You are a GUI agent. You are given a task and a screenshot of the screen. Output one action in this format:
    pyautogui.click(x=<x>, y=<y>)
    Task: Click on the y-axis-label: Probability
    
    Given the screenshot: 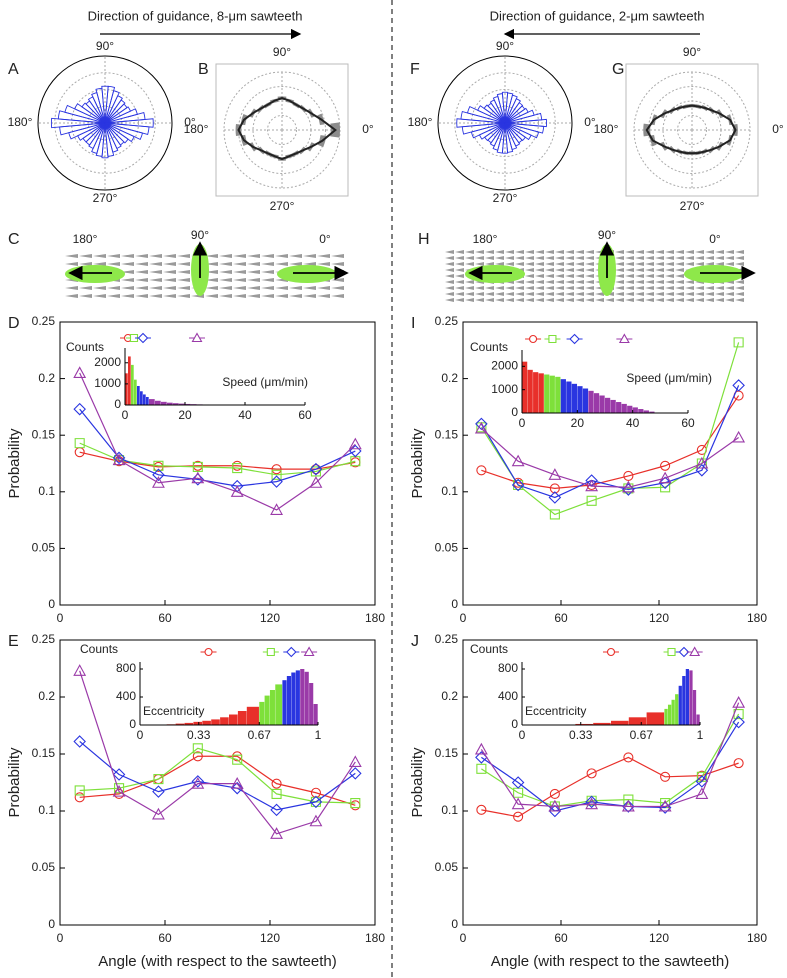 What is the action you would take?
    pyautogui.click(x=417, y=782)
    